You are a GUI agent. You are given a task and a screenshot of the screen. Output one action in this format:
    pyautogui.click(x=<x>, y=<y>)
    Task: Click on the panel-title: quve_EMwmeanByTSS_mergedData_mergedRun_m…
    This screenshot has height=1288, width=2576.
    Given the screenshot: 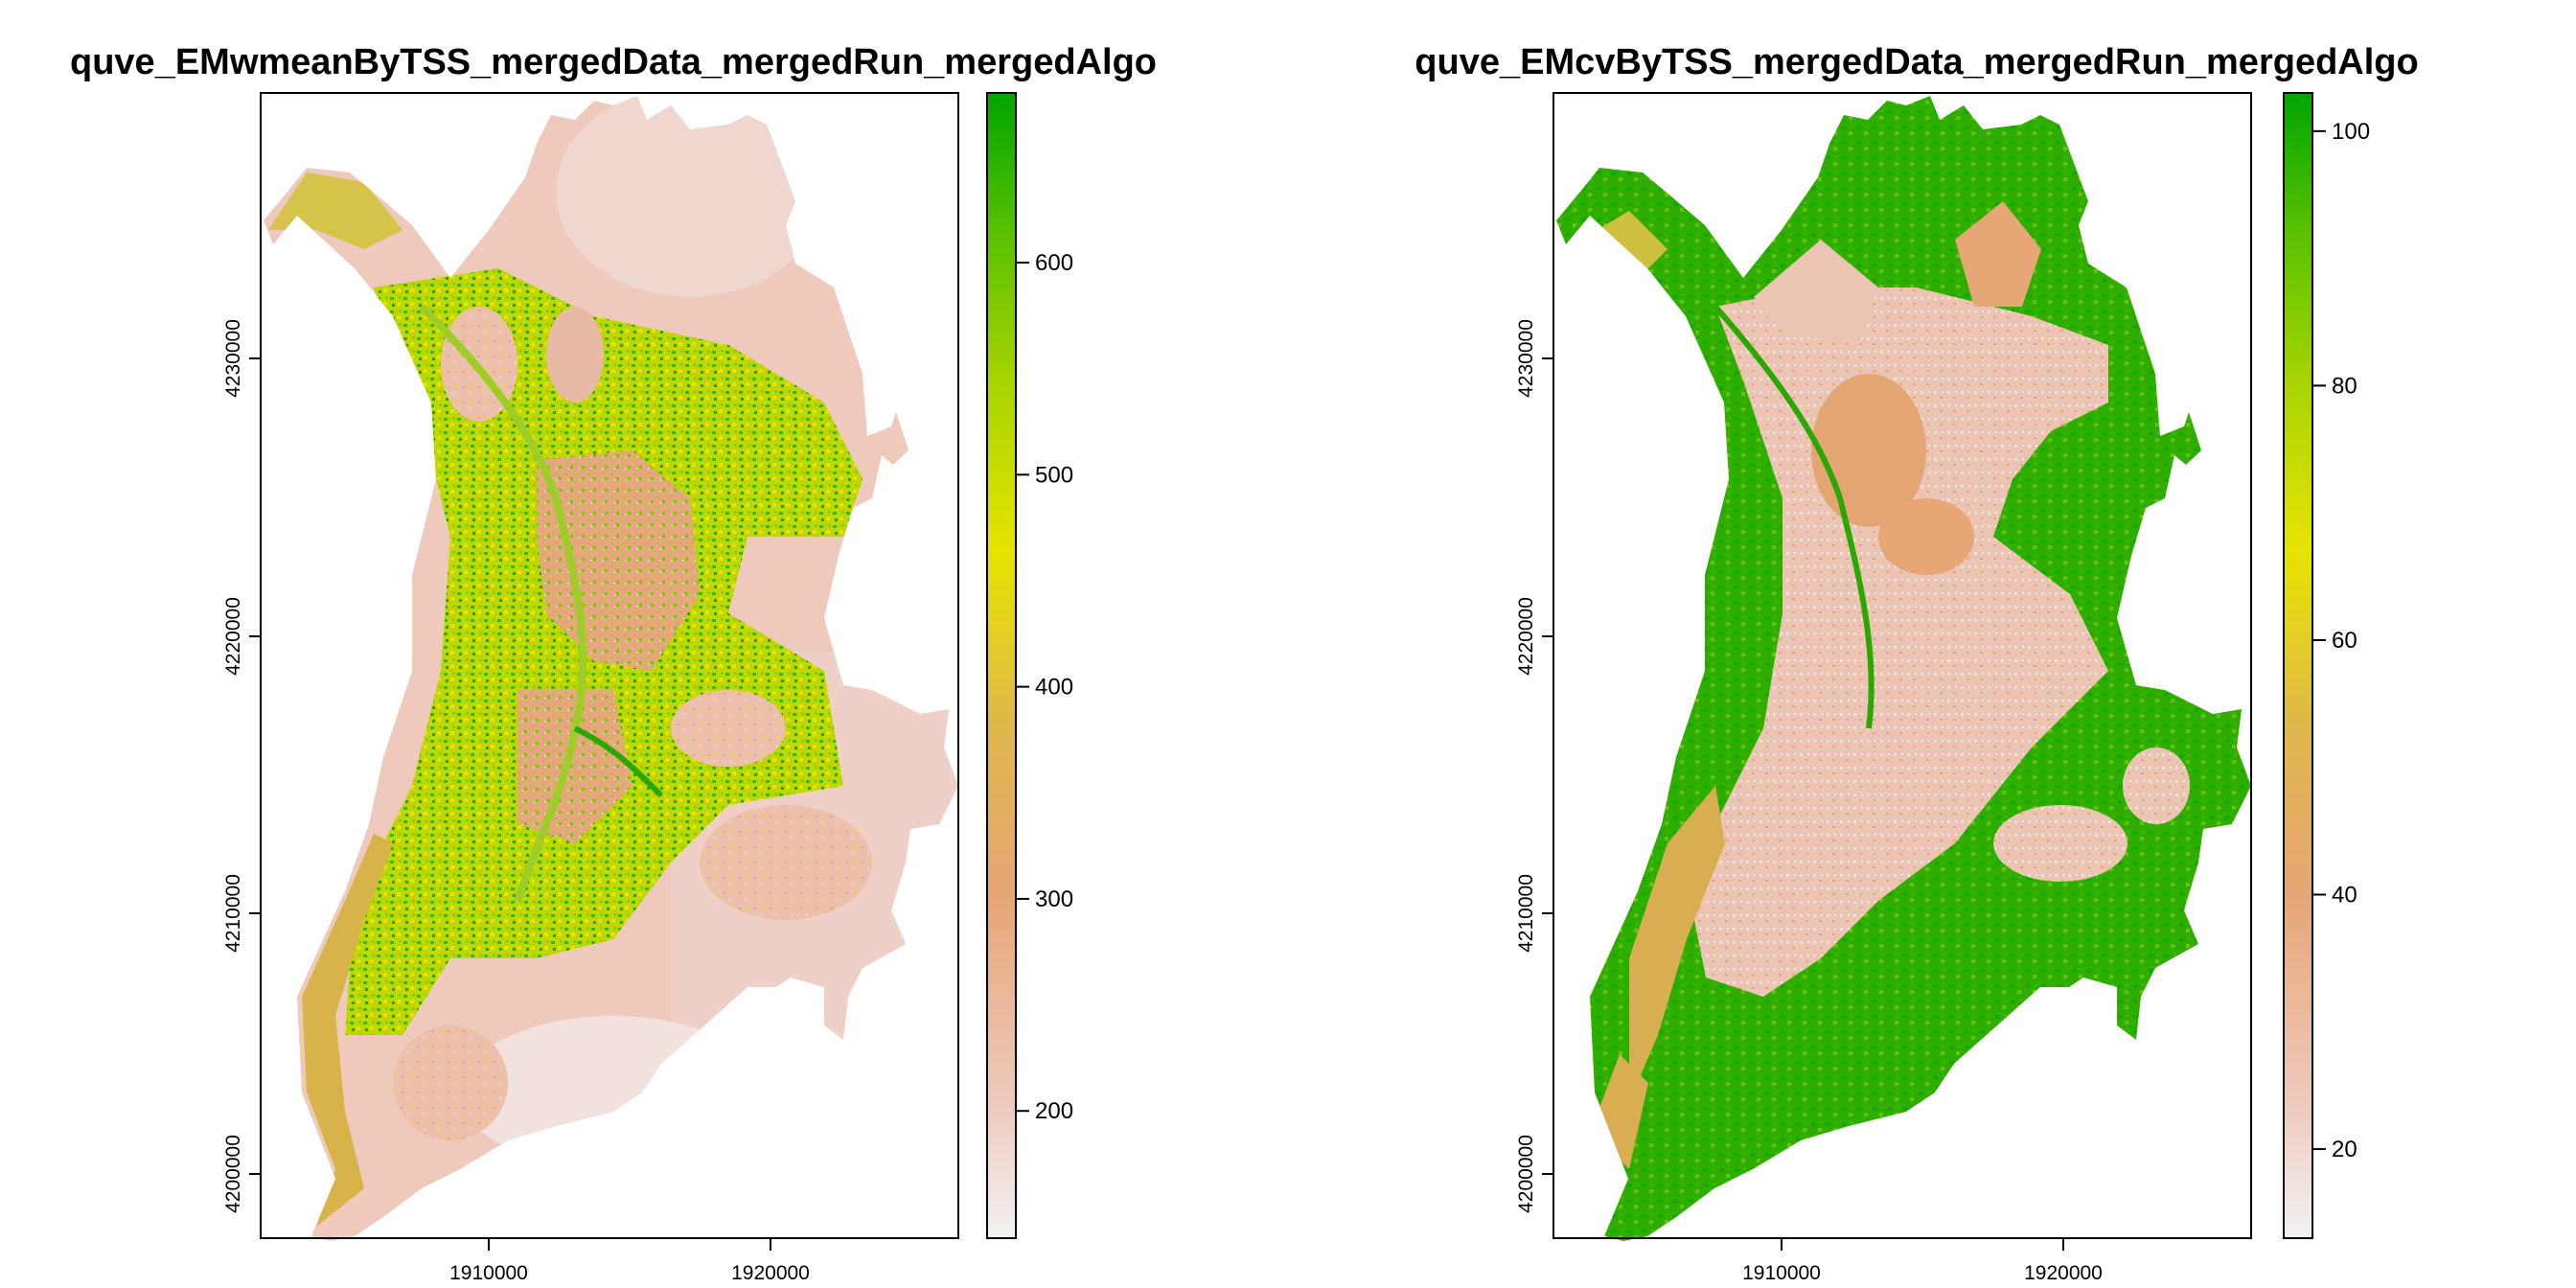 What is the action you would take?
    pyautogui.click(x=613, y=62)
    